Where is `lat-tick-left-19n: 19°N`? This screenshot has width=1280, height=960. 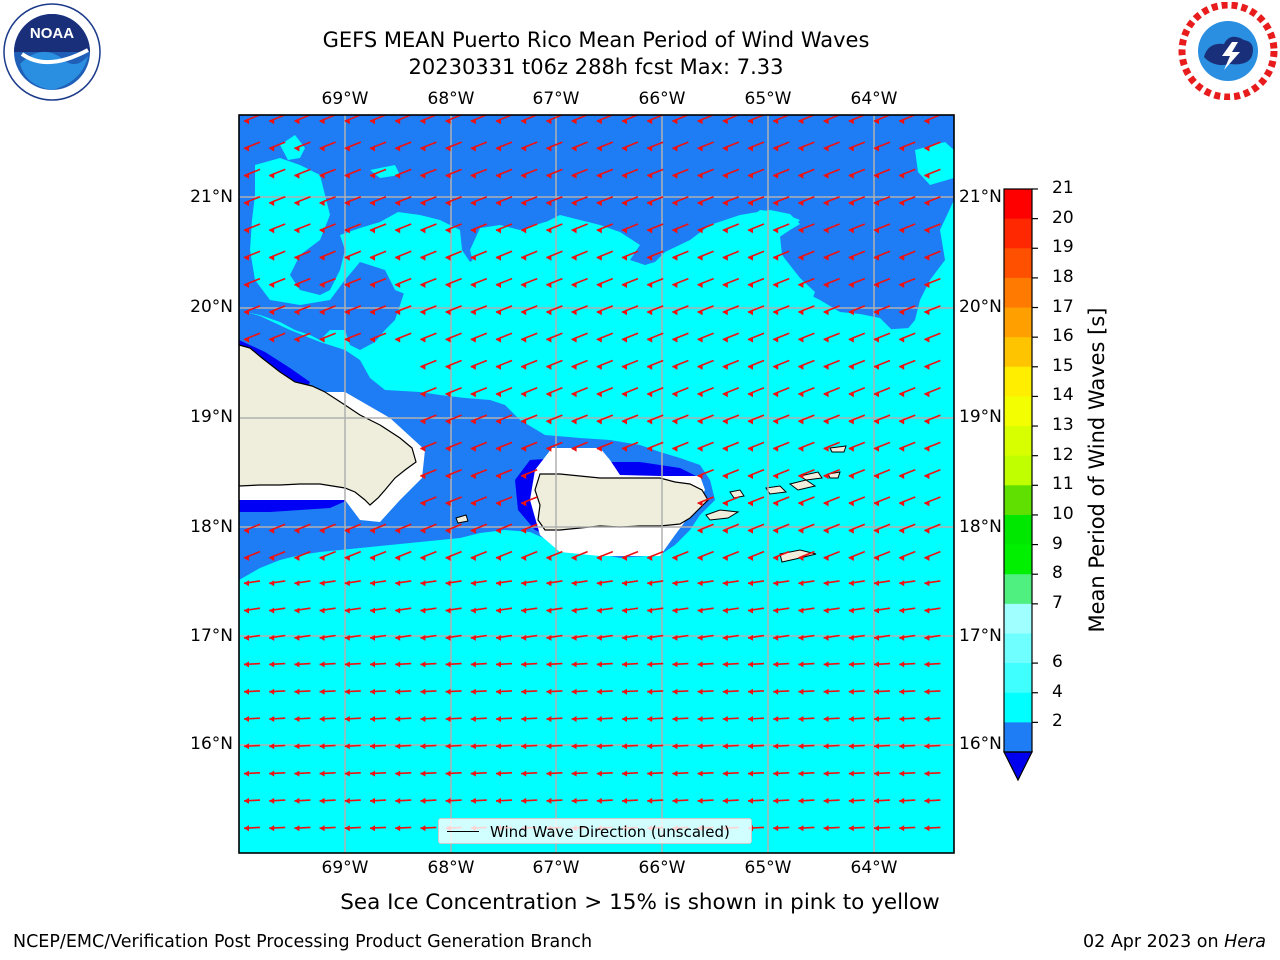
lat-tick-left-19n: 19°N is located at coordinates (211, 417).